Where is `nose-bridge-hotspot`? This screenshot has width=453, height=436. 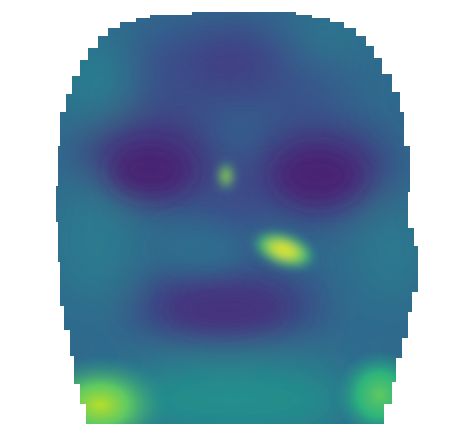 nose-bridge-hotspot is located at coordinates (226, 176).